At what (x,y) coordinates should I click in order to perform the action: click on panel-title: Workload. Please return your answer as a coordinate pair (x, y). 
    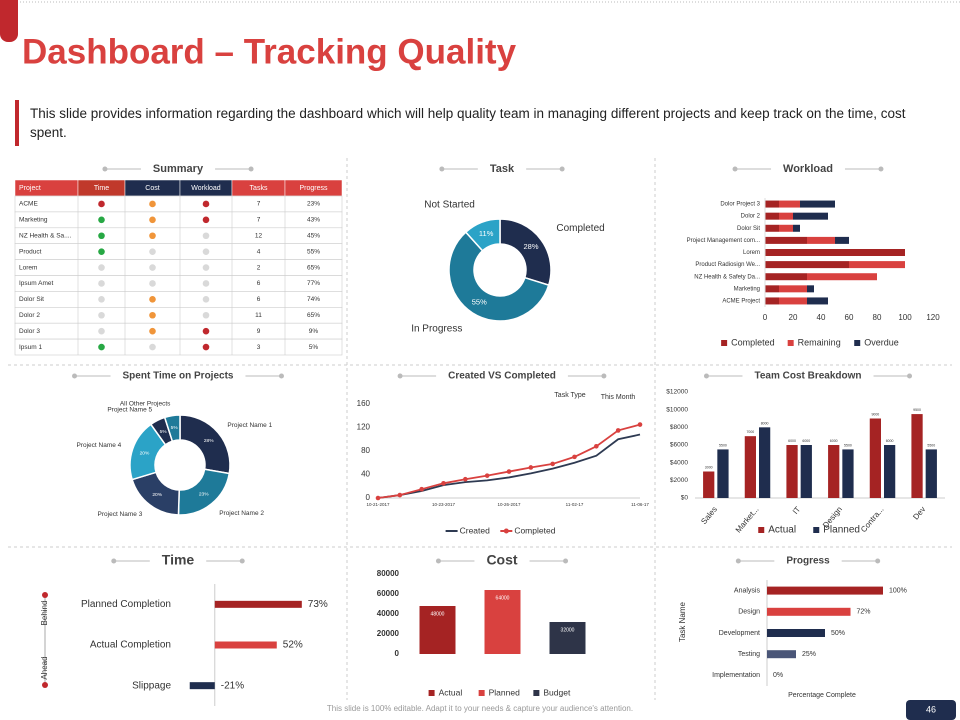
    Looking at the image, I should click on (808, 169).